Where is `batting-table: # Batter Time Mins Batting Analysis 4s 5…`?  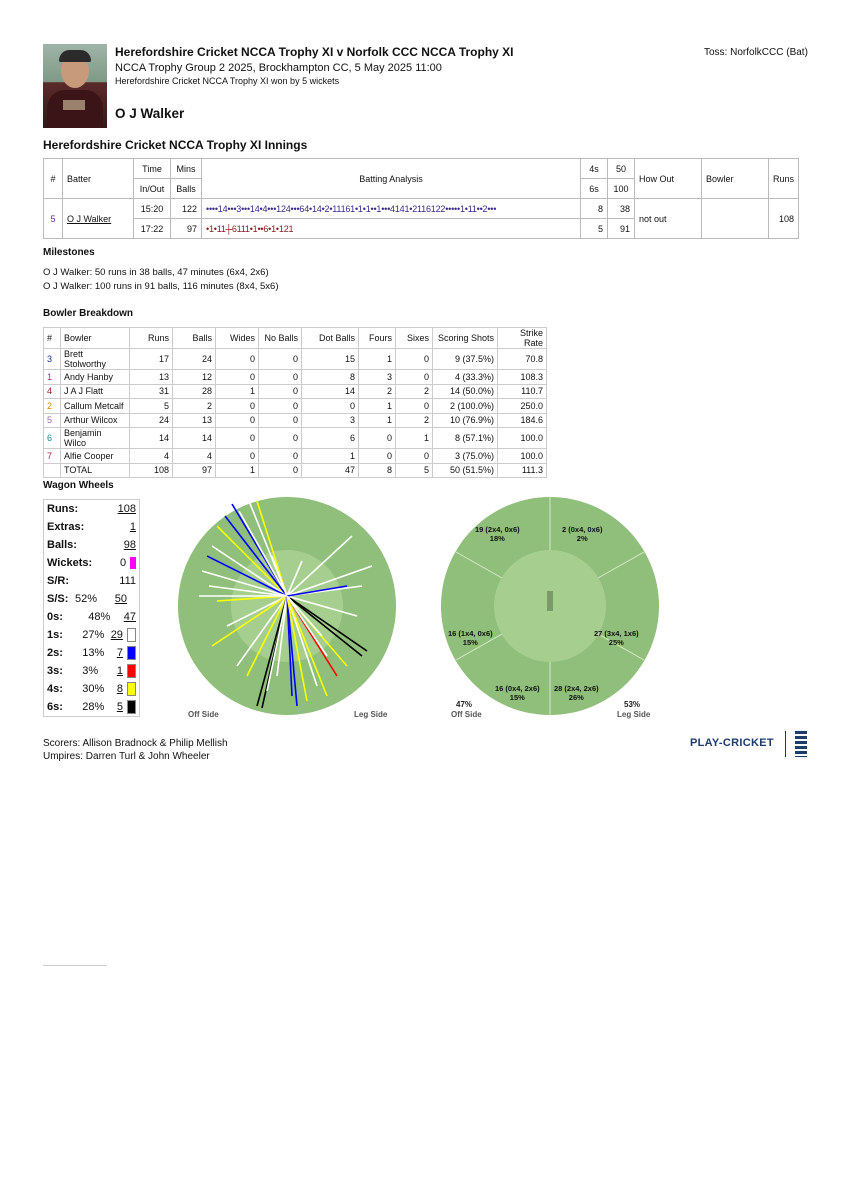 batting-table: # Batter Time Mins Batting Analysis 4s 5… is located at coordinates (421, 198).